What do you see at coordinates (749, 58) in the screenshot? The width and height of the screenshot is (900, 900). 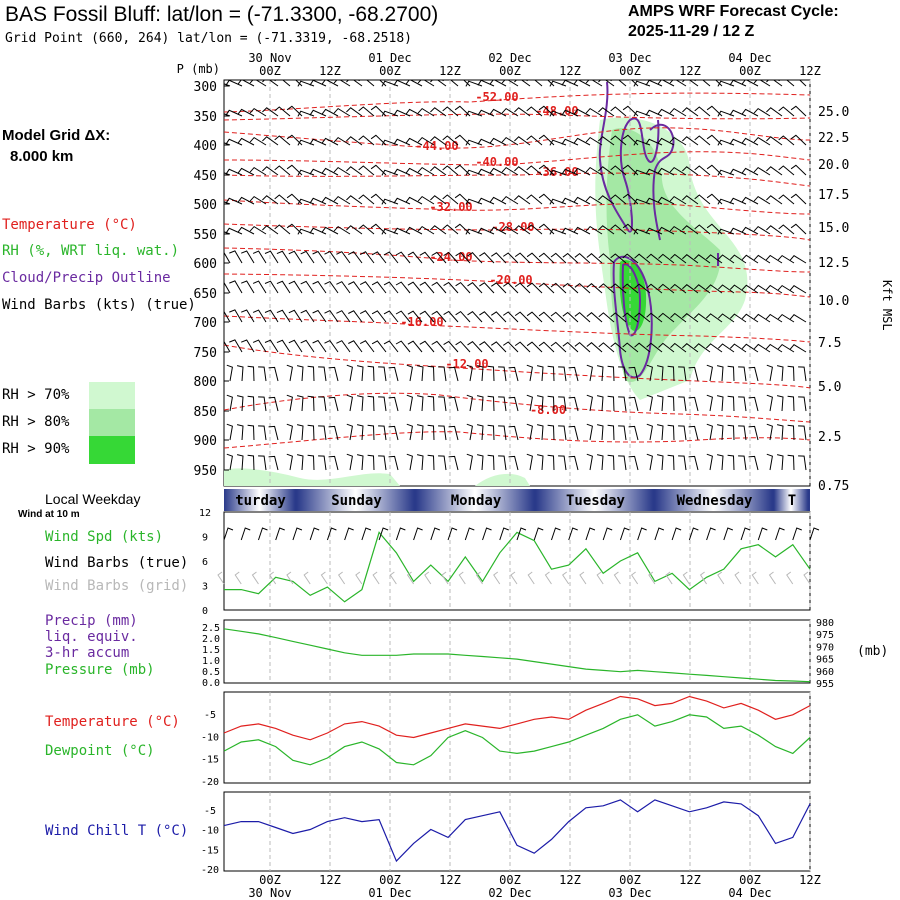 I see `top-date-label: 04 Dec` at bounding box center [749, 58].